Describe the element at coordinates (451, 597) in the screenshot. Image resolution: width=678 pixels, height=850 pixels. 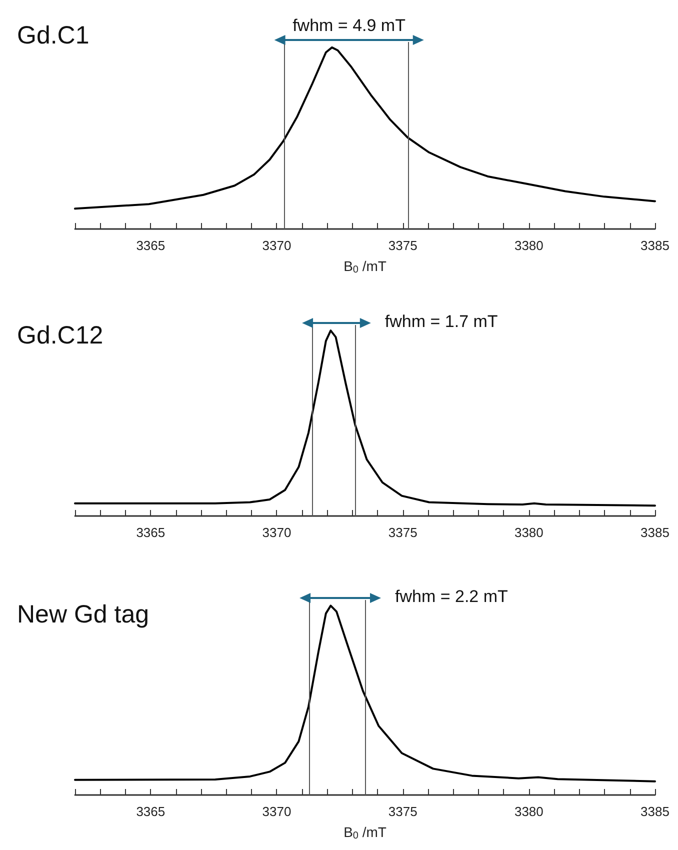
I see `annotation: fwhm = 2.2 mT` at that location.